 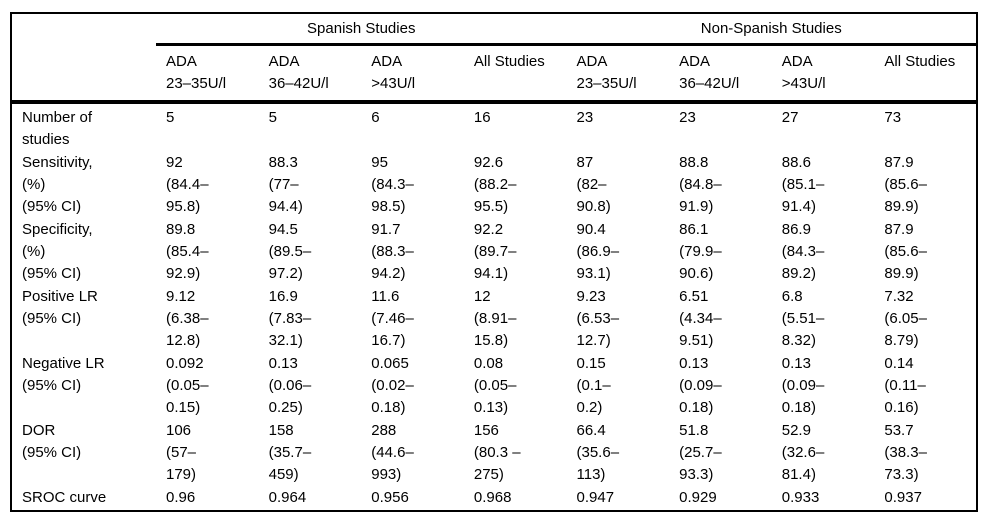 I want to click on data-cell: 0.15 (0.1– 0.2), so click(x=593, y=385).